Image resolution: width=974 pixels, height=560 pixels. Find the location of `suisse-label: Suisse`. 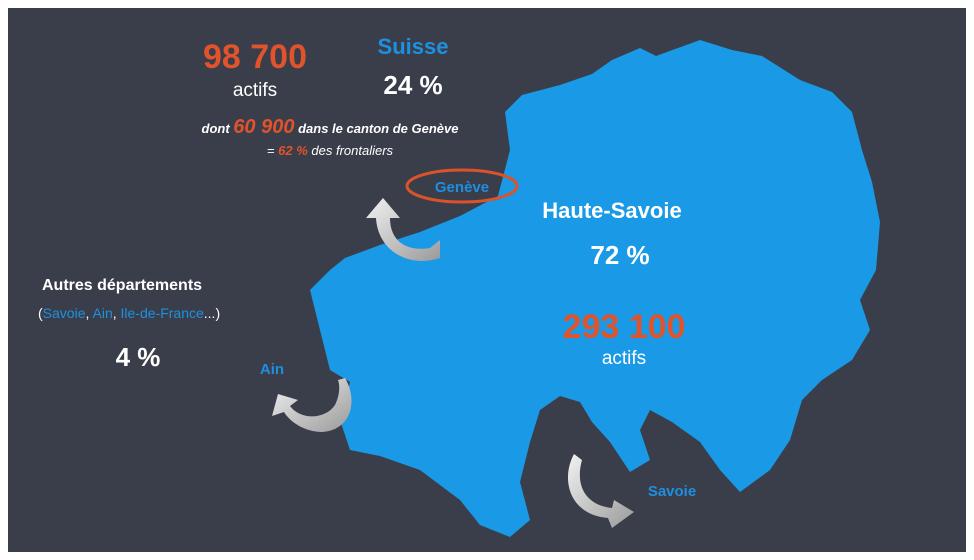

suisse-label: Suisse is located at coordinates (413, 46).